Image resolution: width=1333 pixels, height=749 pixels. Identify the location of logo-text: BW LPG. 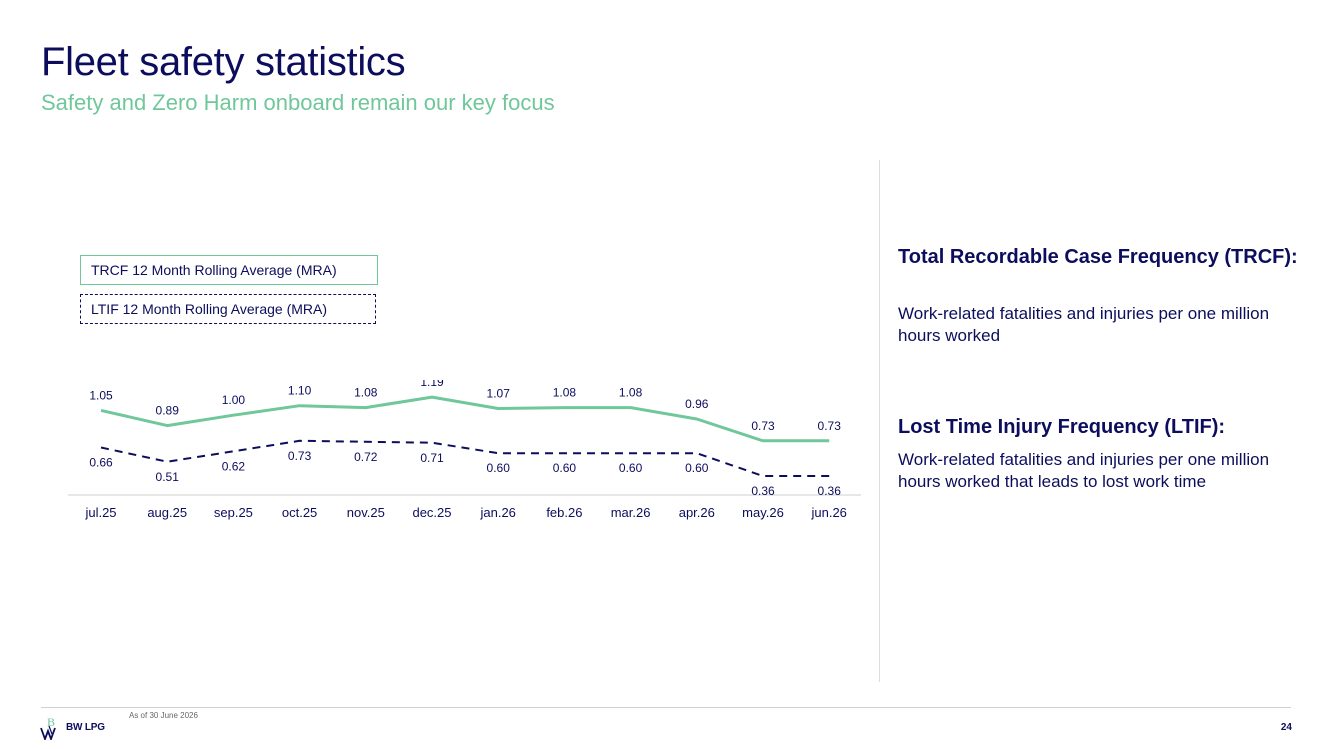
(85, 727).